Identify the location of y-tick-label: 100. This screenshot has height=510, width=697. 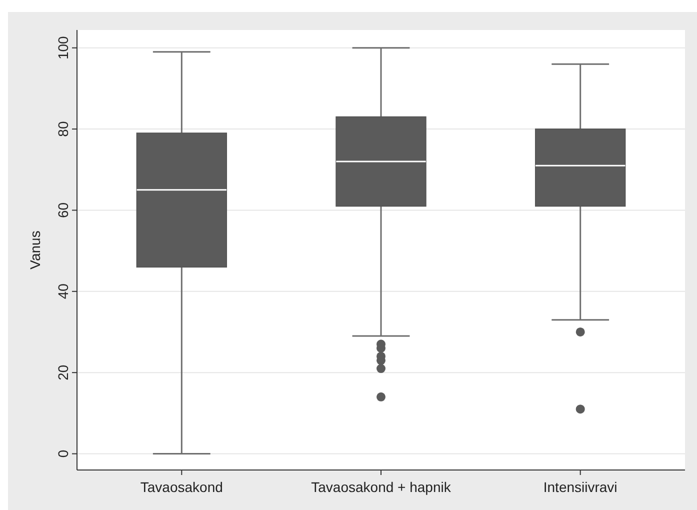
(63, 48).